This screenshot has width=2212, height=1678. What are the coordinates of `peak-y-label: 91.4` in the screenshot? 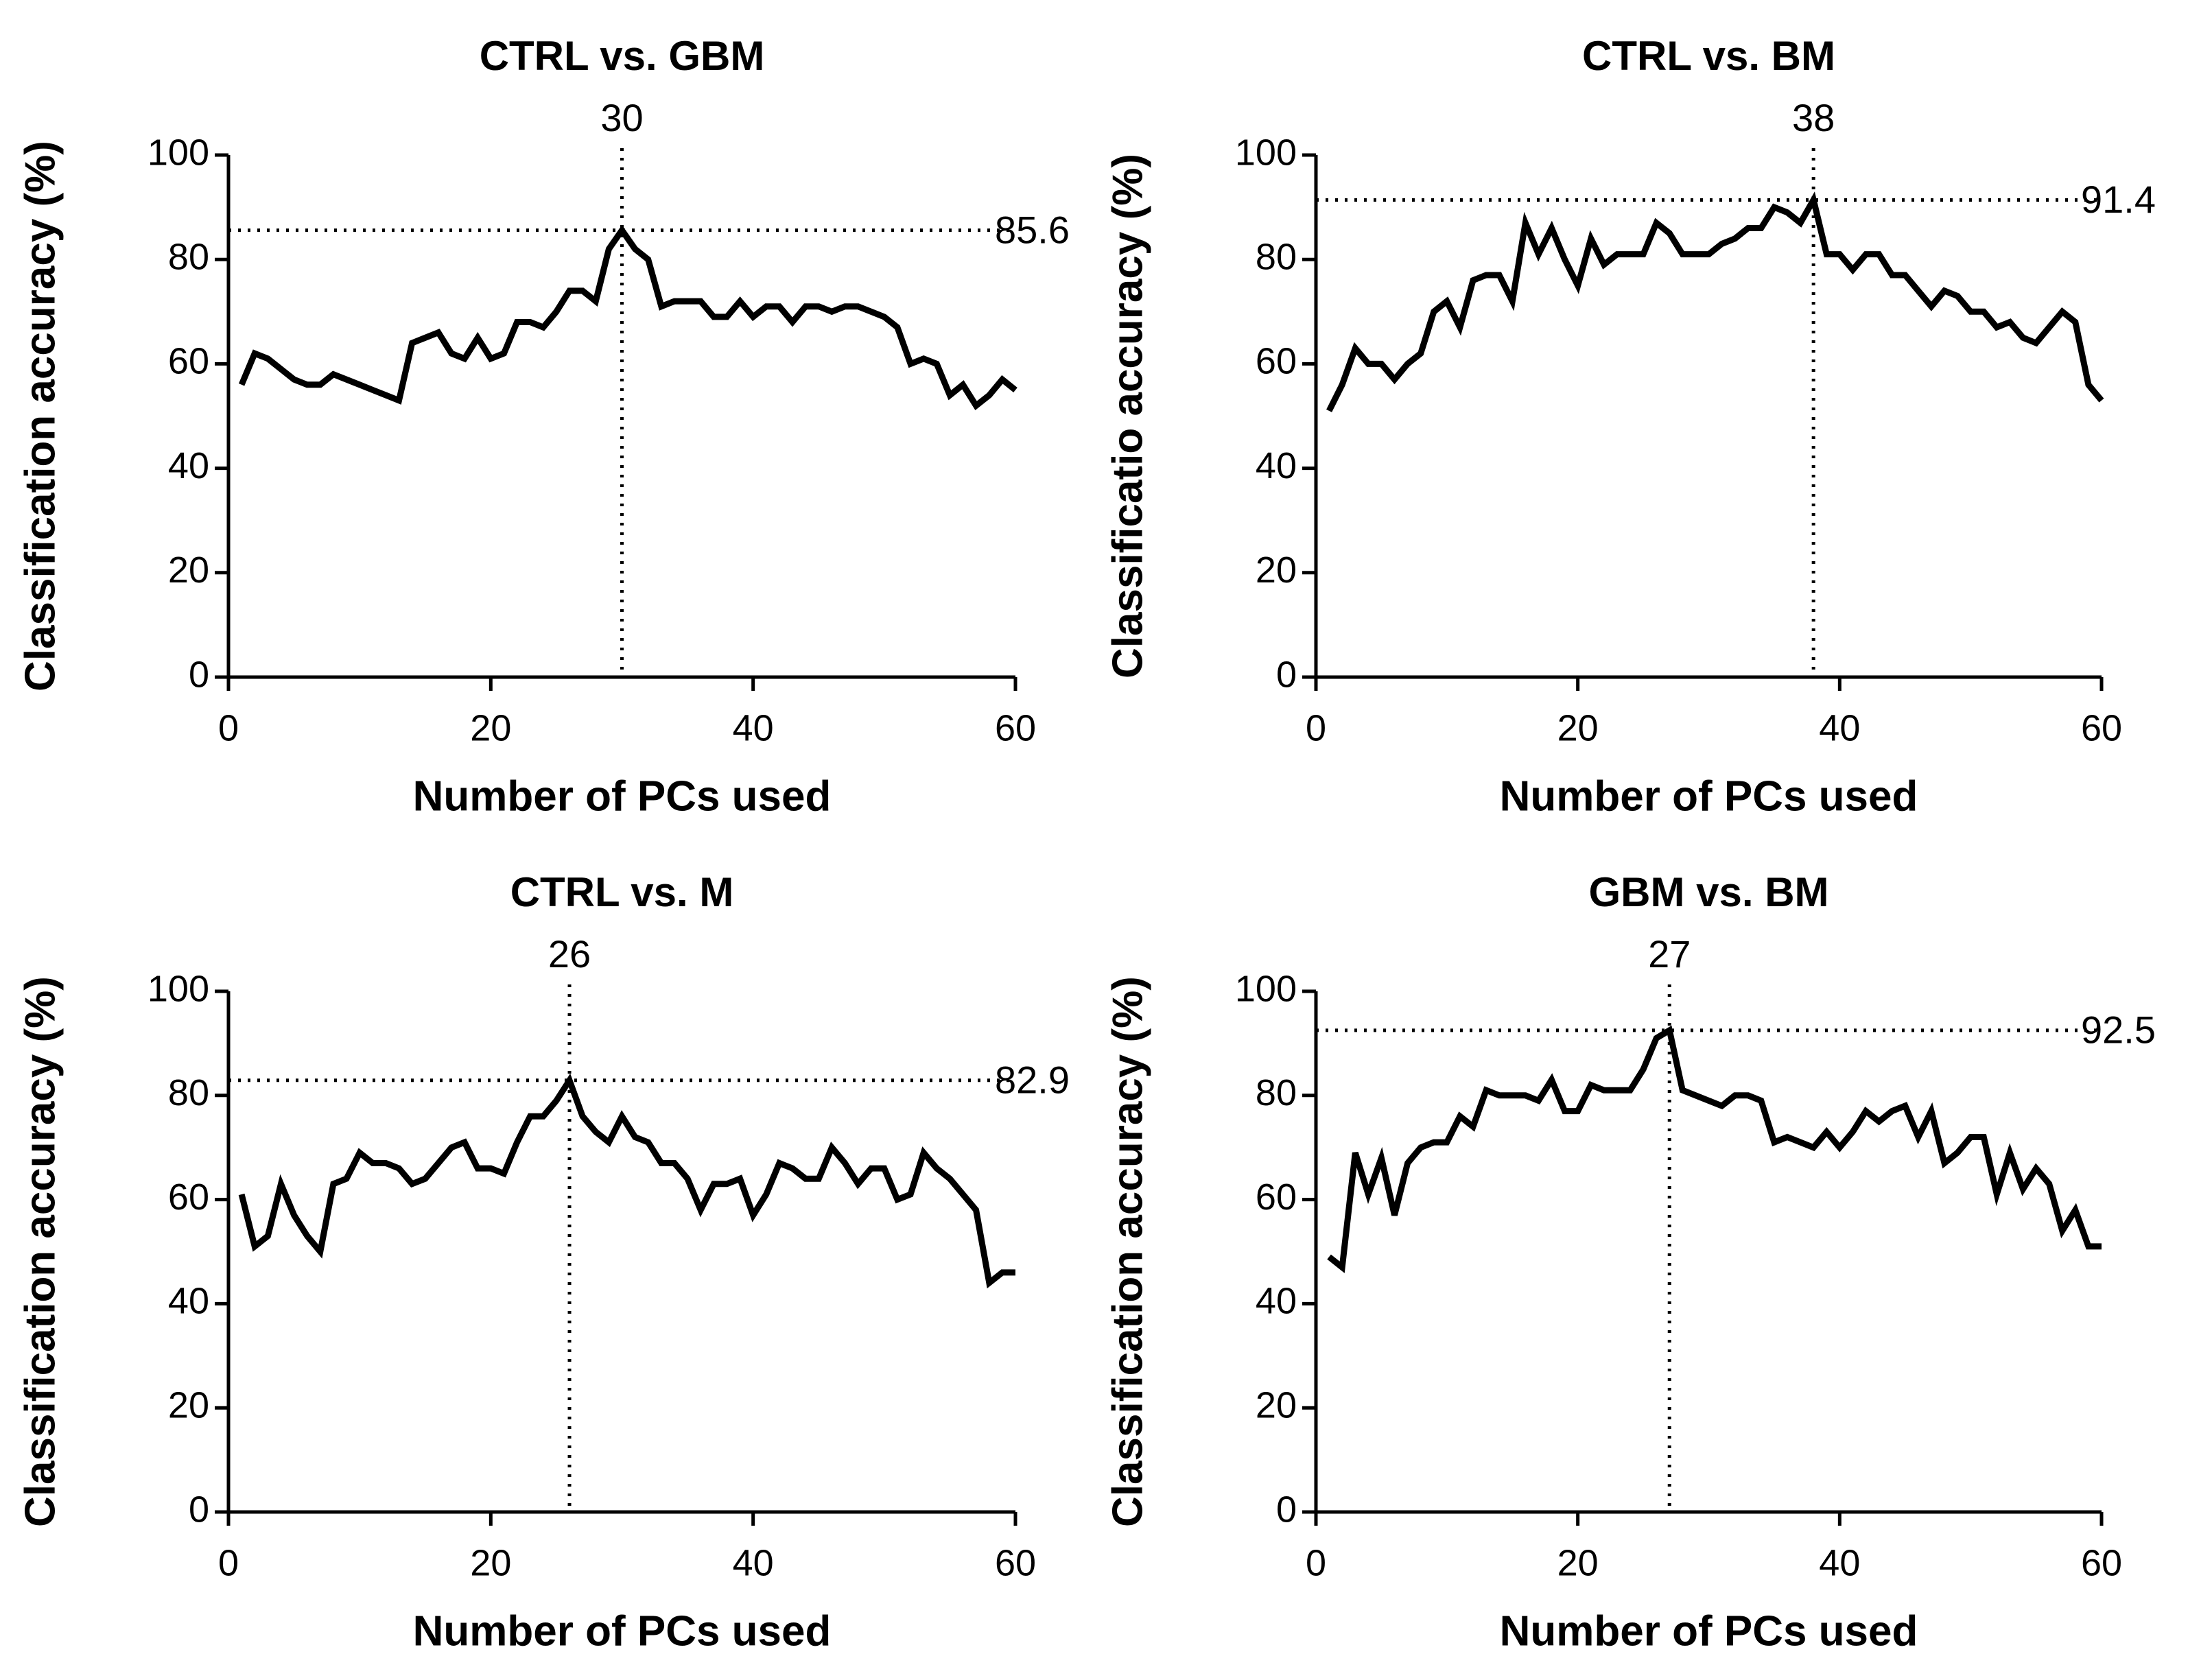 It's located at (2118, 200).